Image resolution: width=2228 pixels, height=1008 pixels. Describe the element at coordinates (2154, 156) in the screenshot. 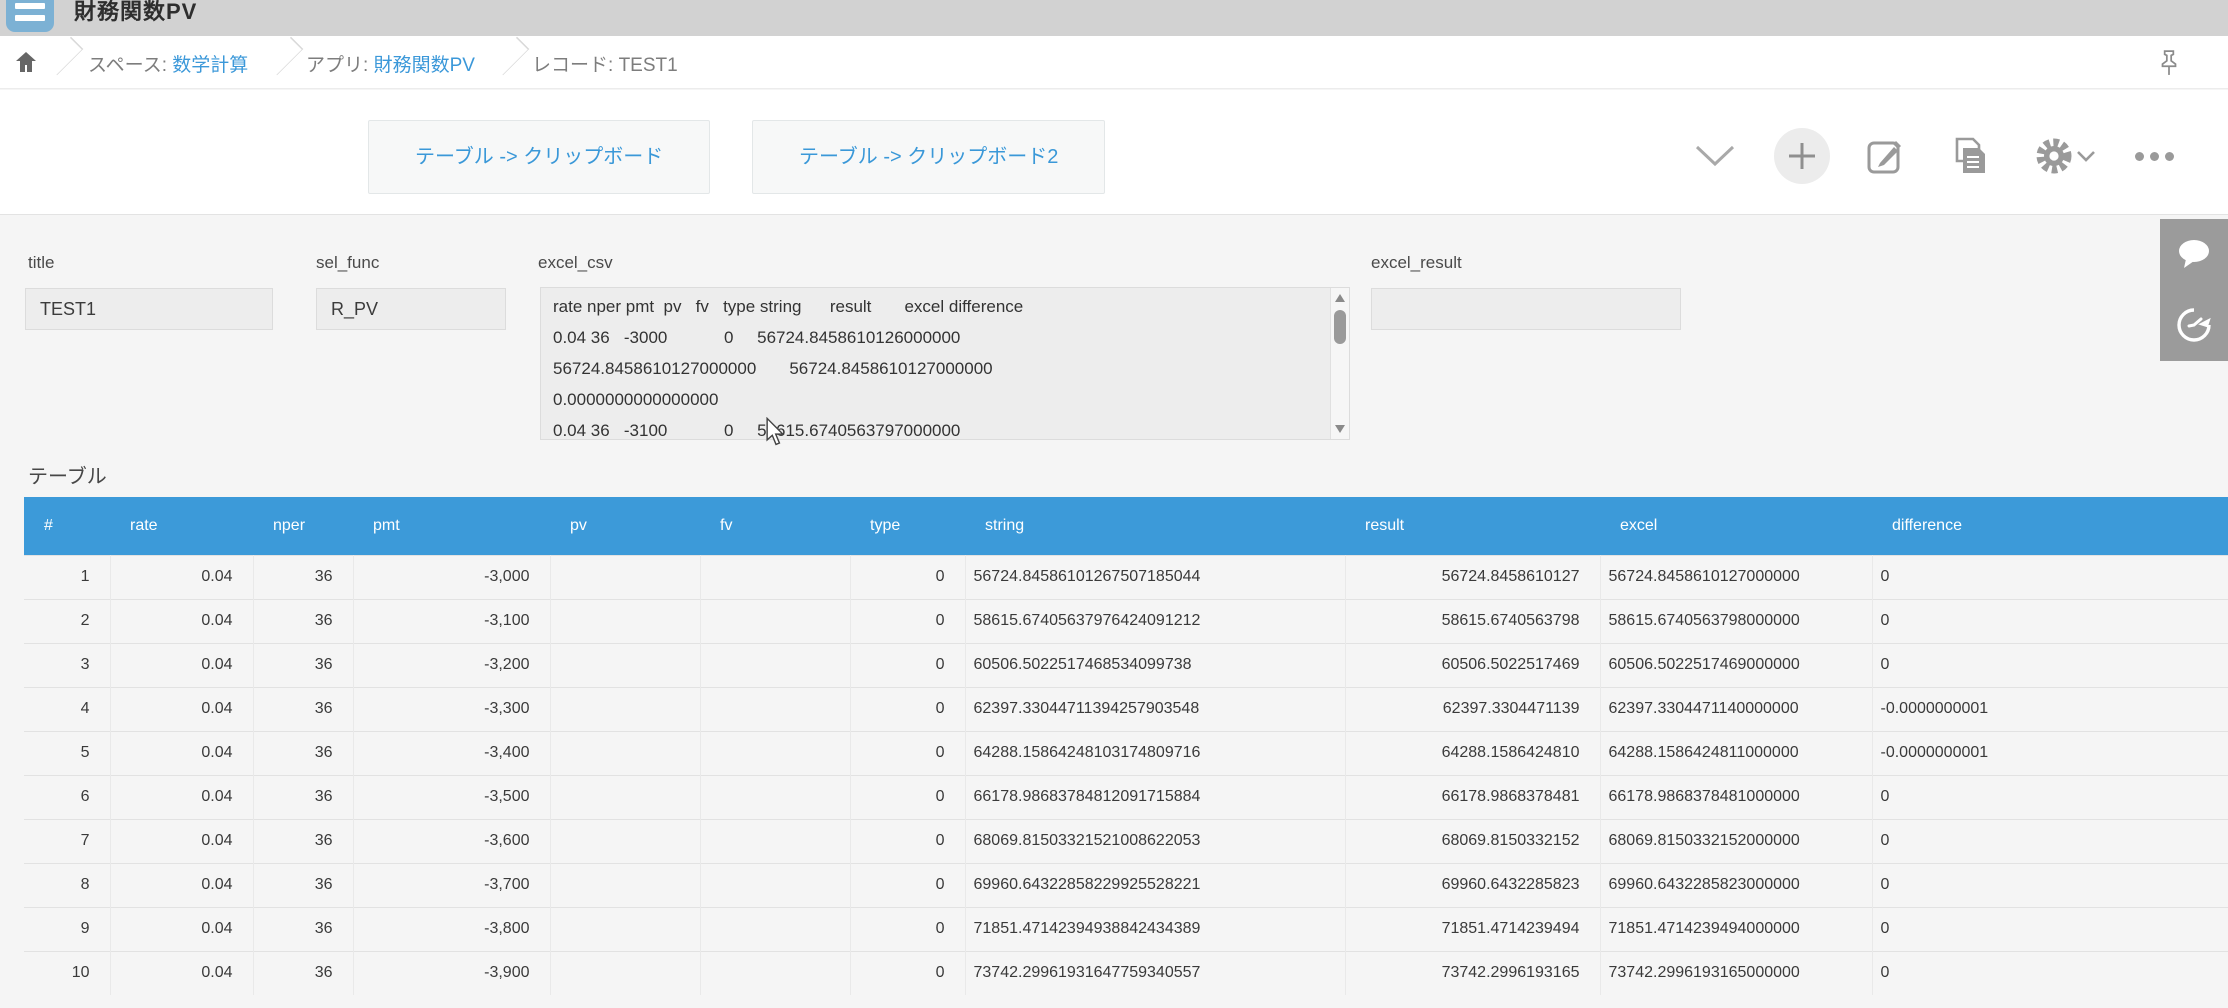

I see `more-options-icon` at that location.